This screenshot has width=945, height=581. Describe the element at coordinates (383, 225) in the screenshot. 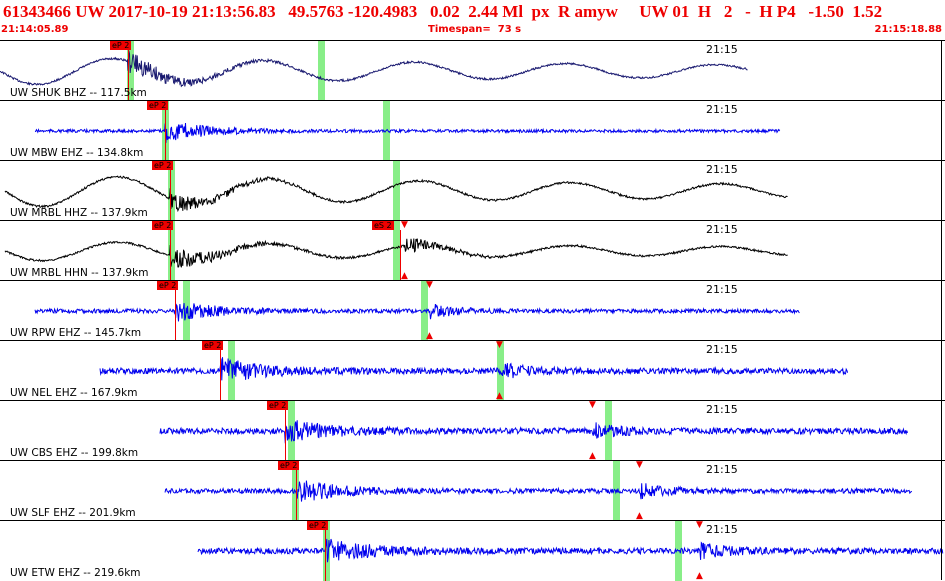

I see `s-pick-label: eS 2` at that location.